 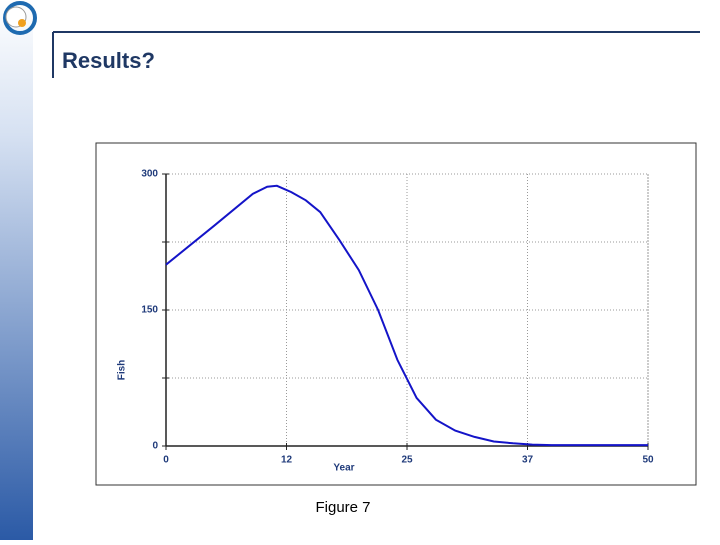 I want to click on x-tick-label: 50, so click(x=648, y=460).